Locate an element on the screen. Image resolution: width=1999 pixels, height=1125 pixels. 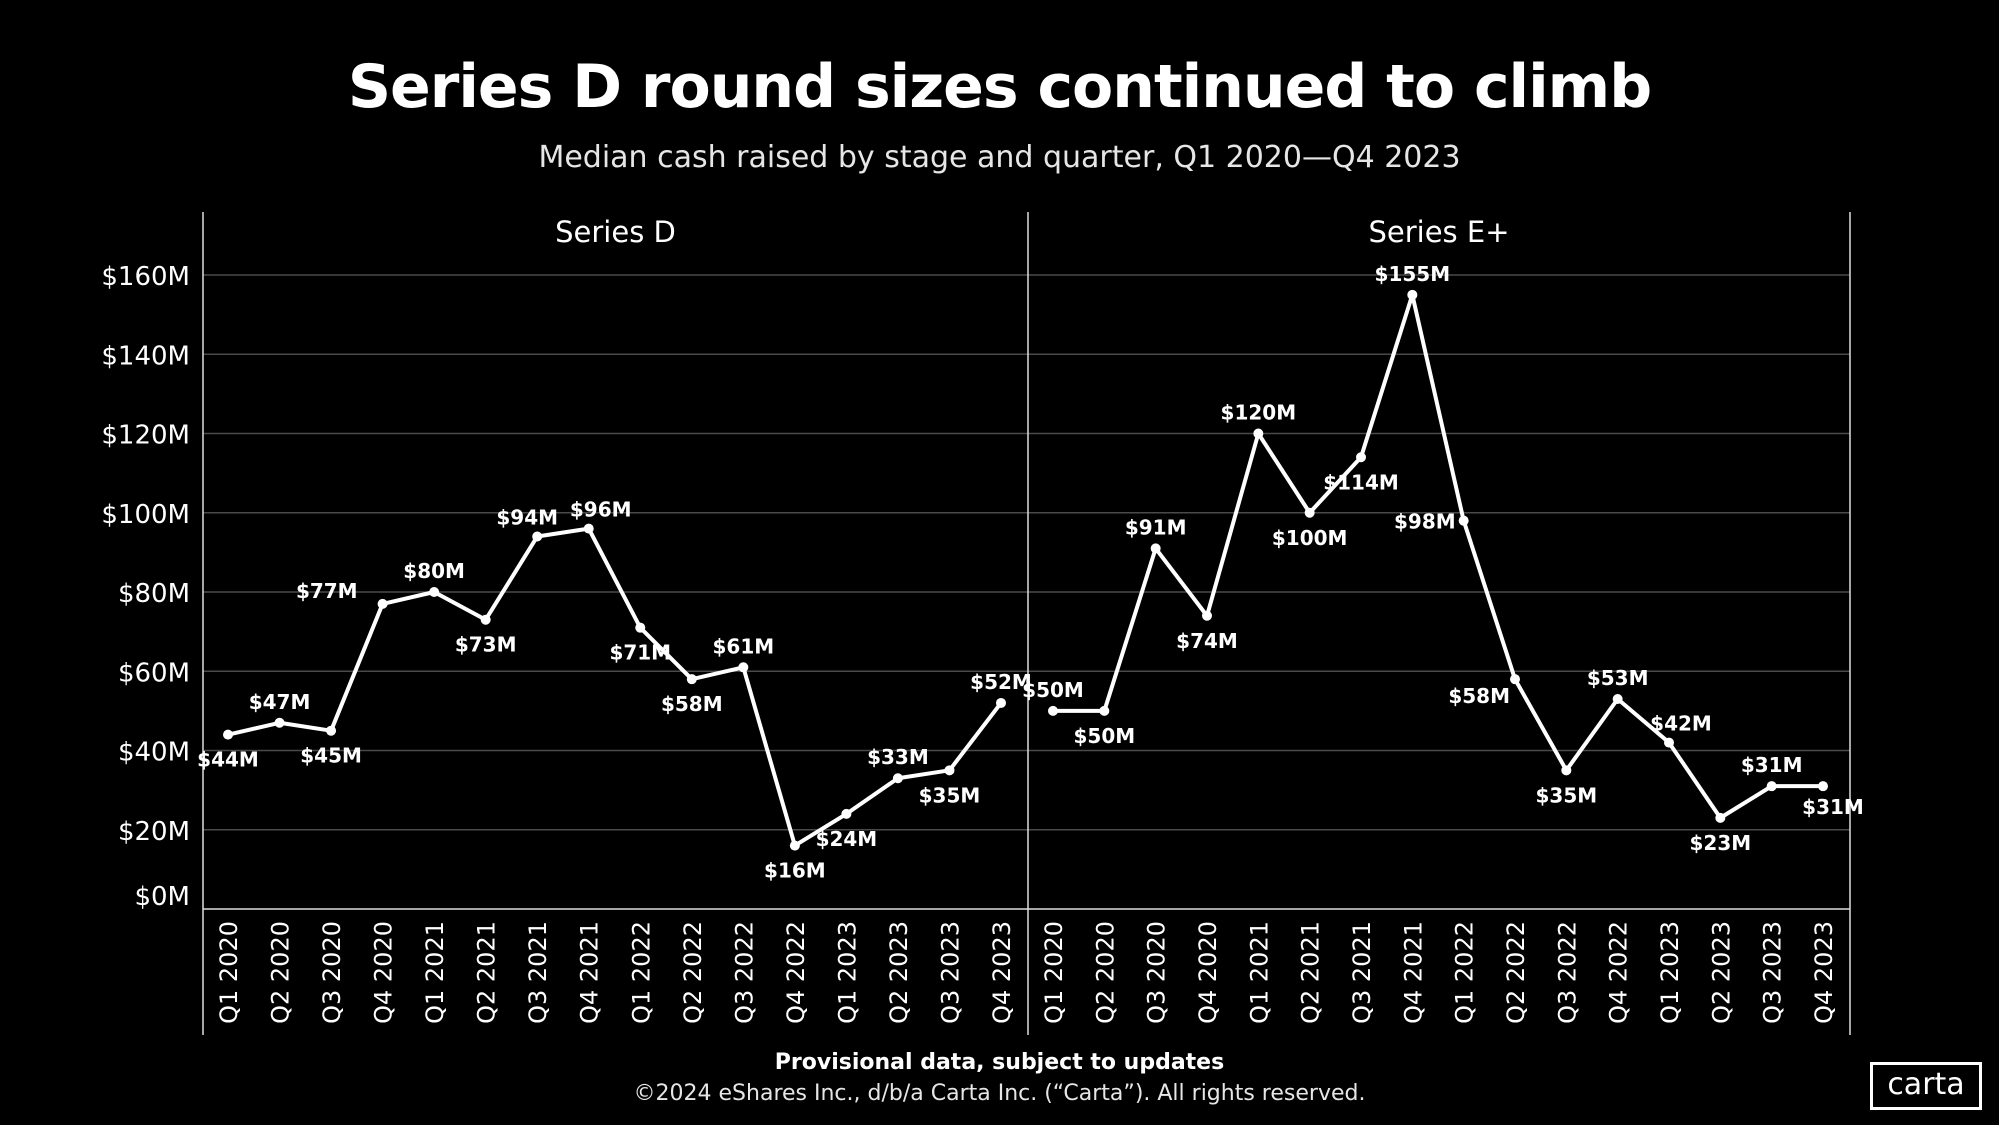
y-tick-label: $0M is located at coordinates (162, 897).